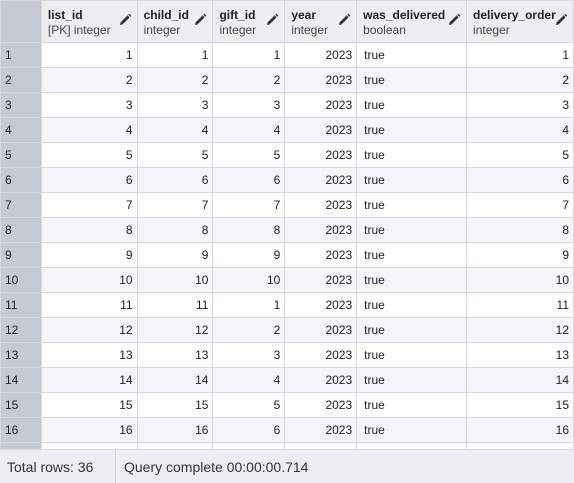  What do you see at coordinates (287, 405) in the screenshot?
I see `table-row: 15 15 15 5 2023 true 15` at bounding box center [287, 405].